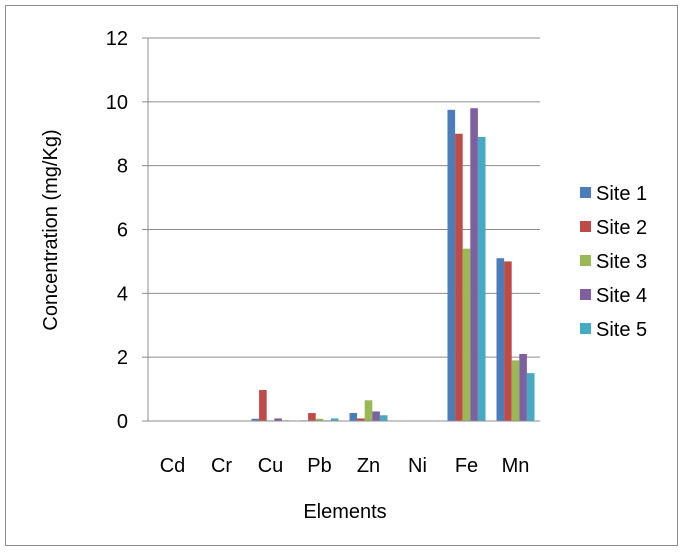 The image size is (686, 554). What do you see at coordinates (516, 466) in the screenshot?
I see `x-tick-label: Mn` at bounding box center [516, 466].